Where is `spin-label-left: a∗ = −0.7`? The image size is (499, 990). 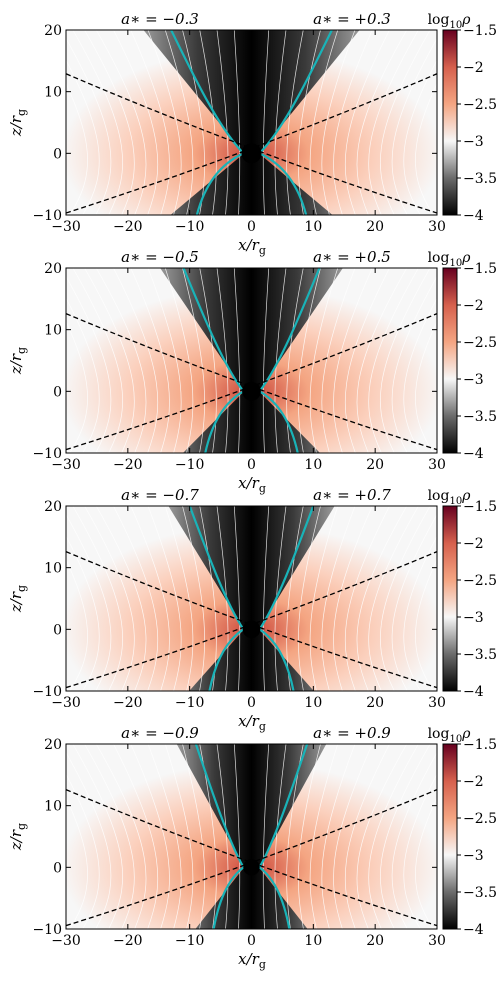 spin-label-left: a∗ = −0.7 is located at coordinates (160, 495).